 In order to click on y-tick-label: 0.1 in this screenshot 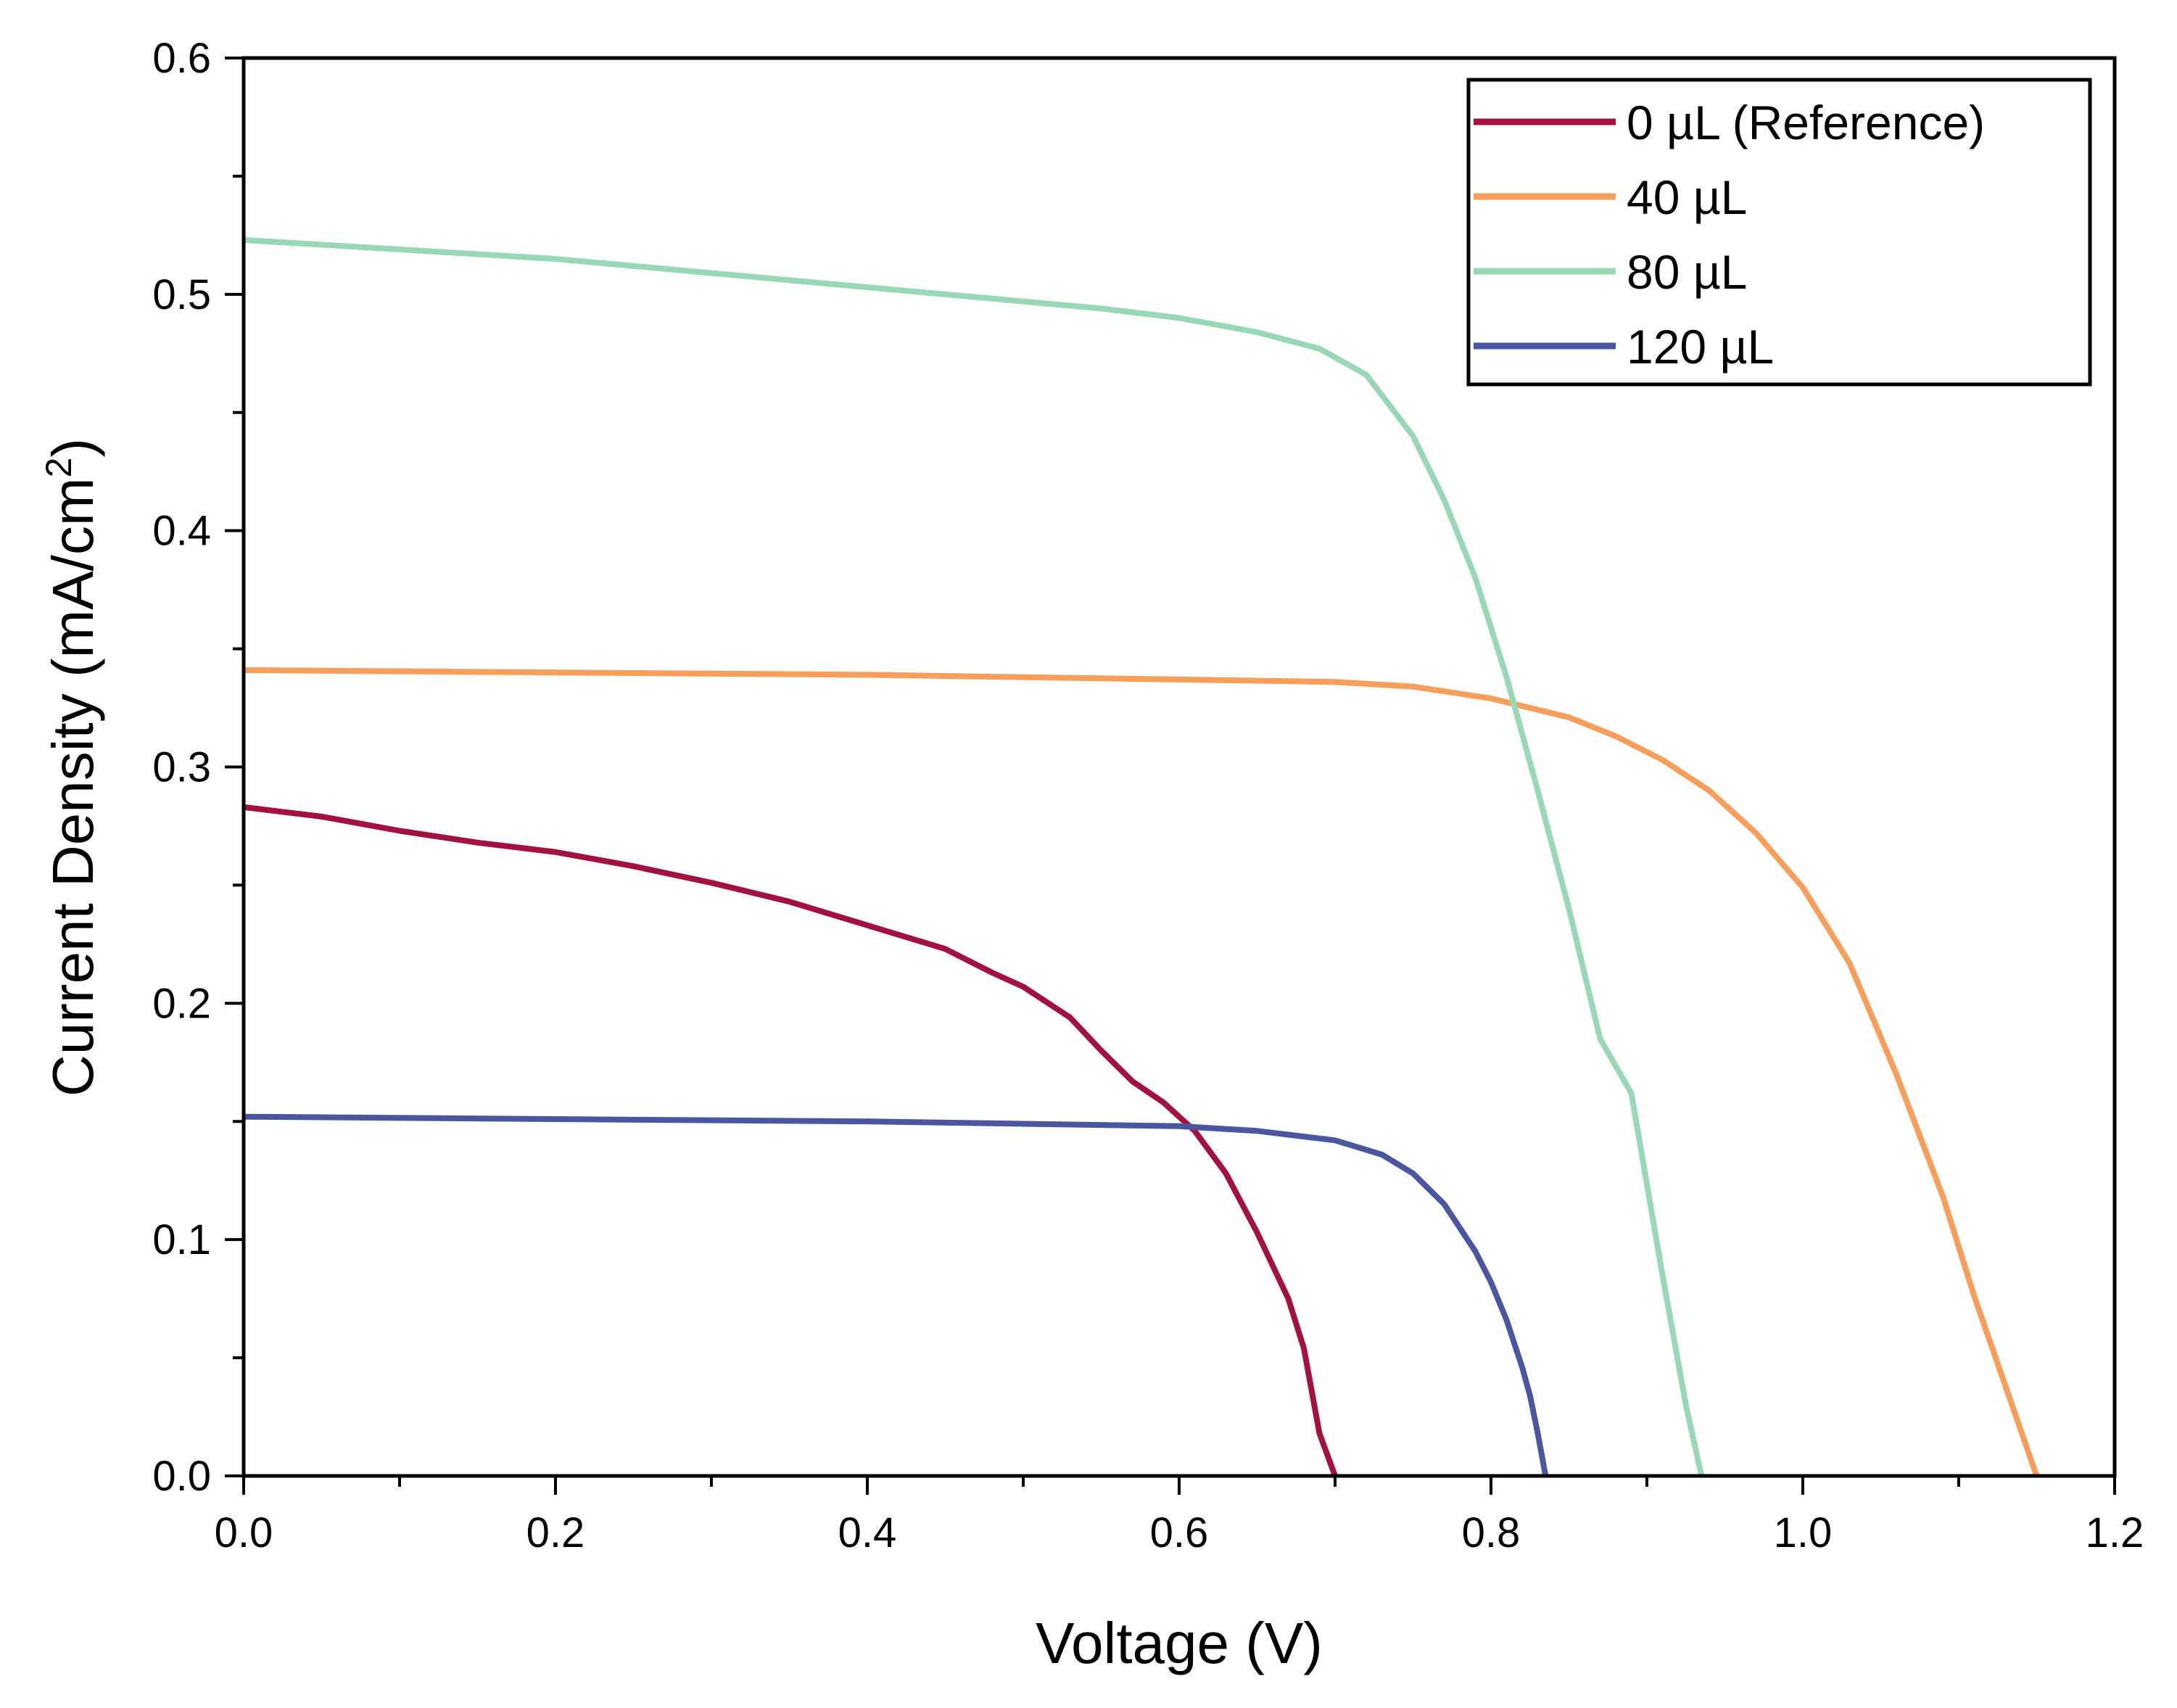, I will do `click(181, 1239)`.